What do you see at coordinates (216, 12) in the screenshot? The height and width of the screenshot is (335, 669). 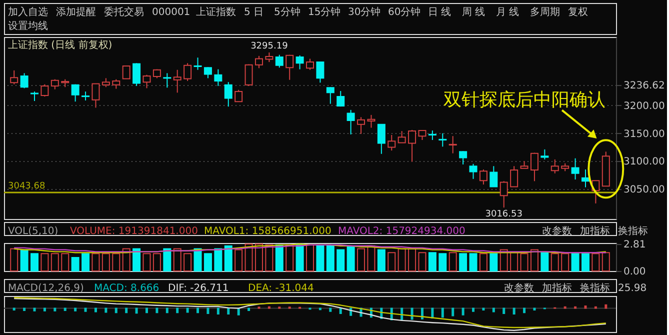 I see `text: 上证指数` at bounding box center [216, 12].